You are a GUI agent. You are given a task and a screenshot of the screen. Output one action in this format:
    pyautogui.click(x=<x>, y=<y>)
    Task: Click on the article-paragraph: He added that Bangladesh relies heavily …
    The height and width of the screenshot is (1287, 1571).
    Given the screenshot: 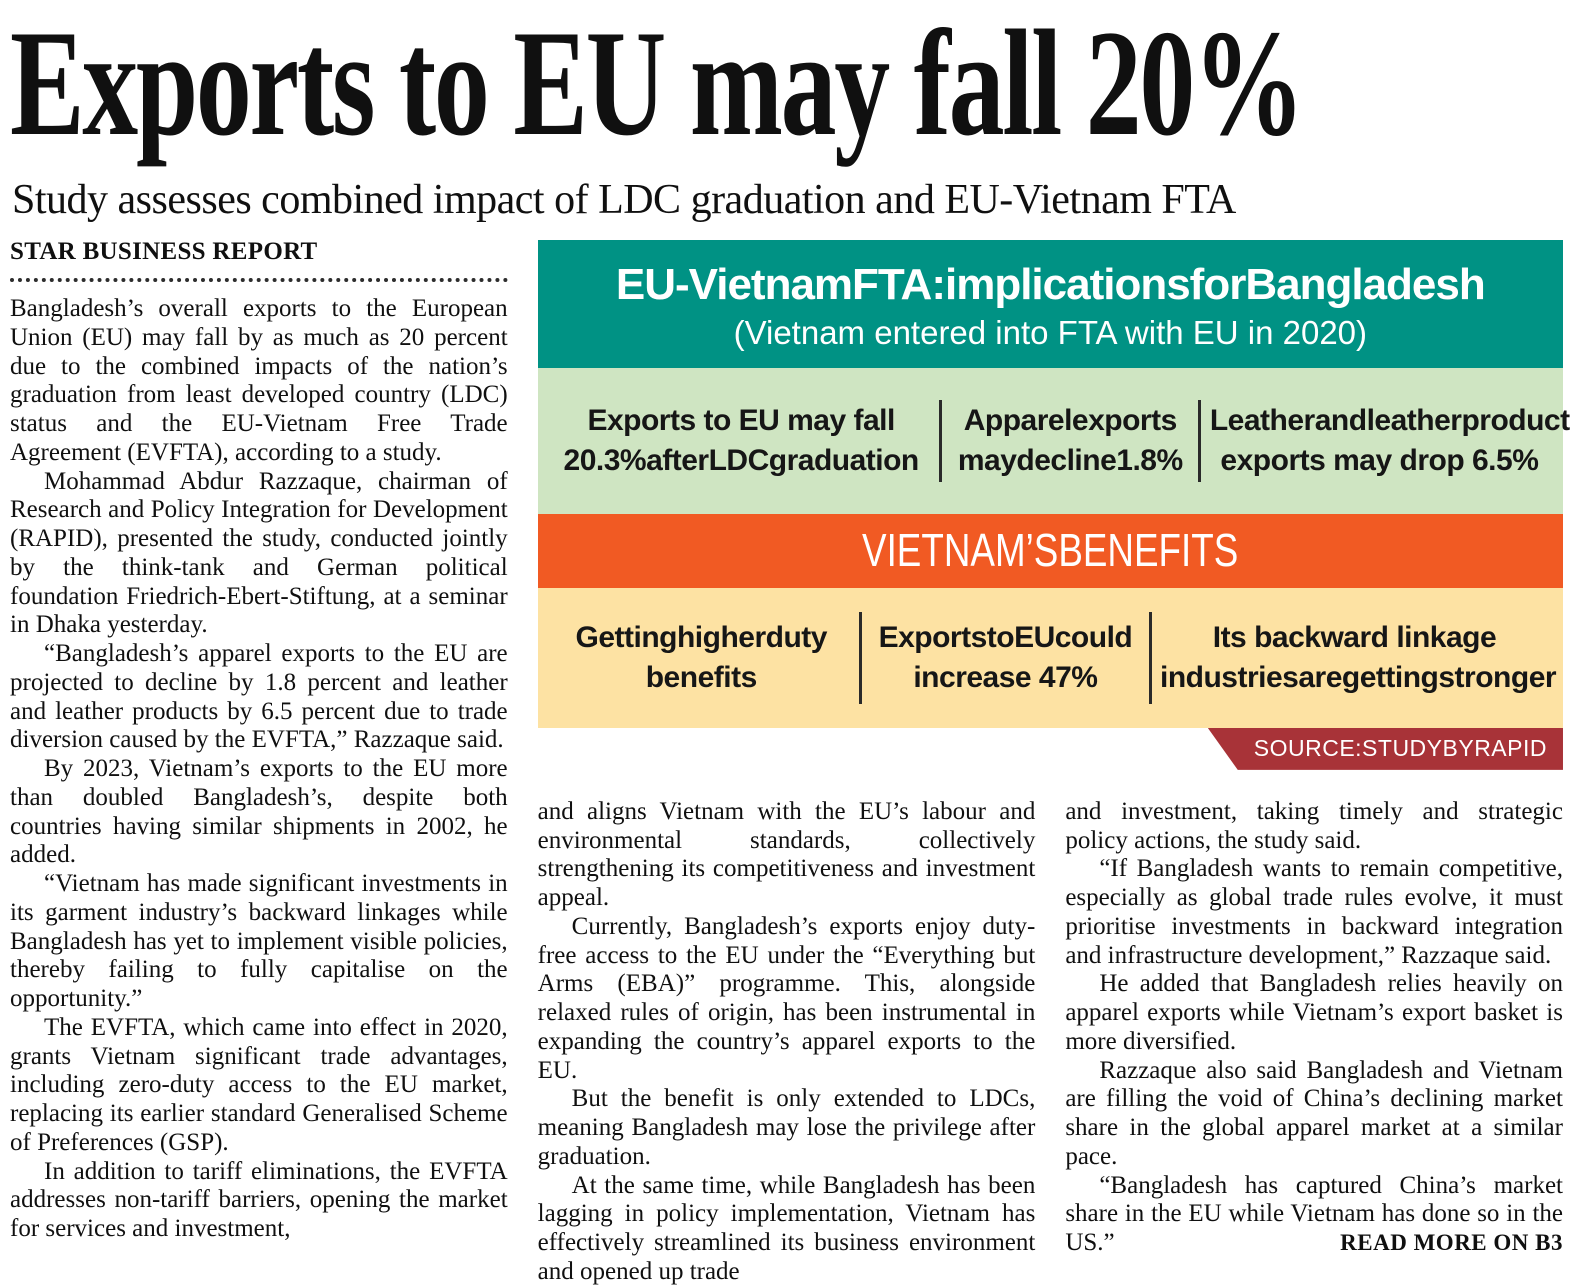 What is the action you would take?
    pyautogui.click(x=1314, y=1012)
    